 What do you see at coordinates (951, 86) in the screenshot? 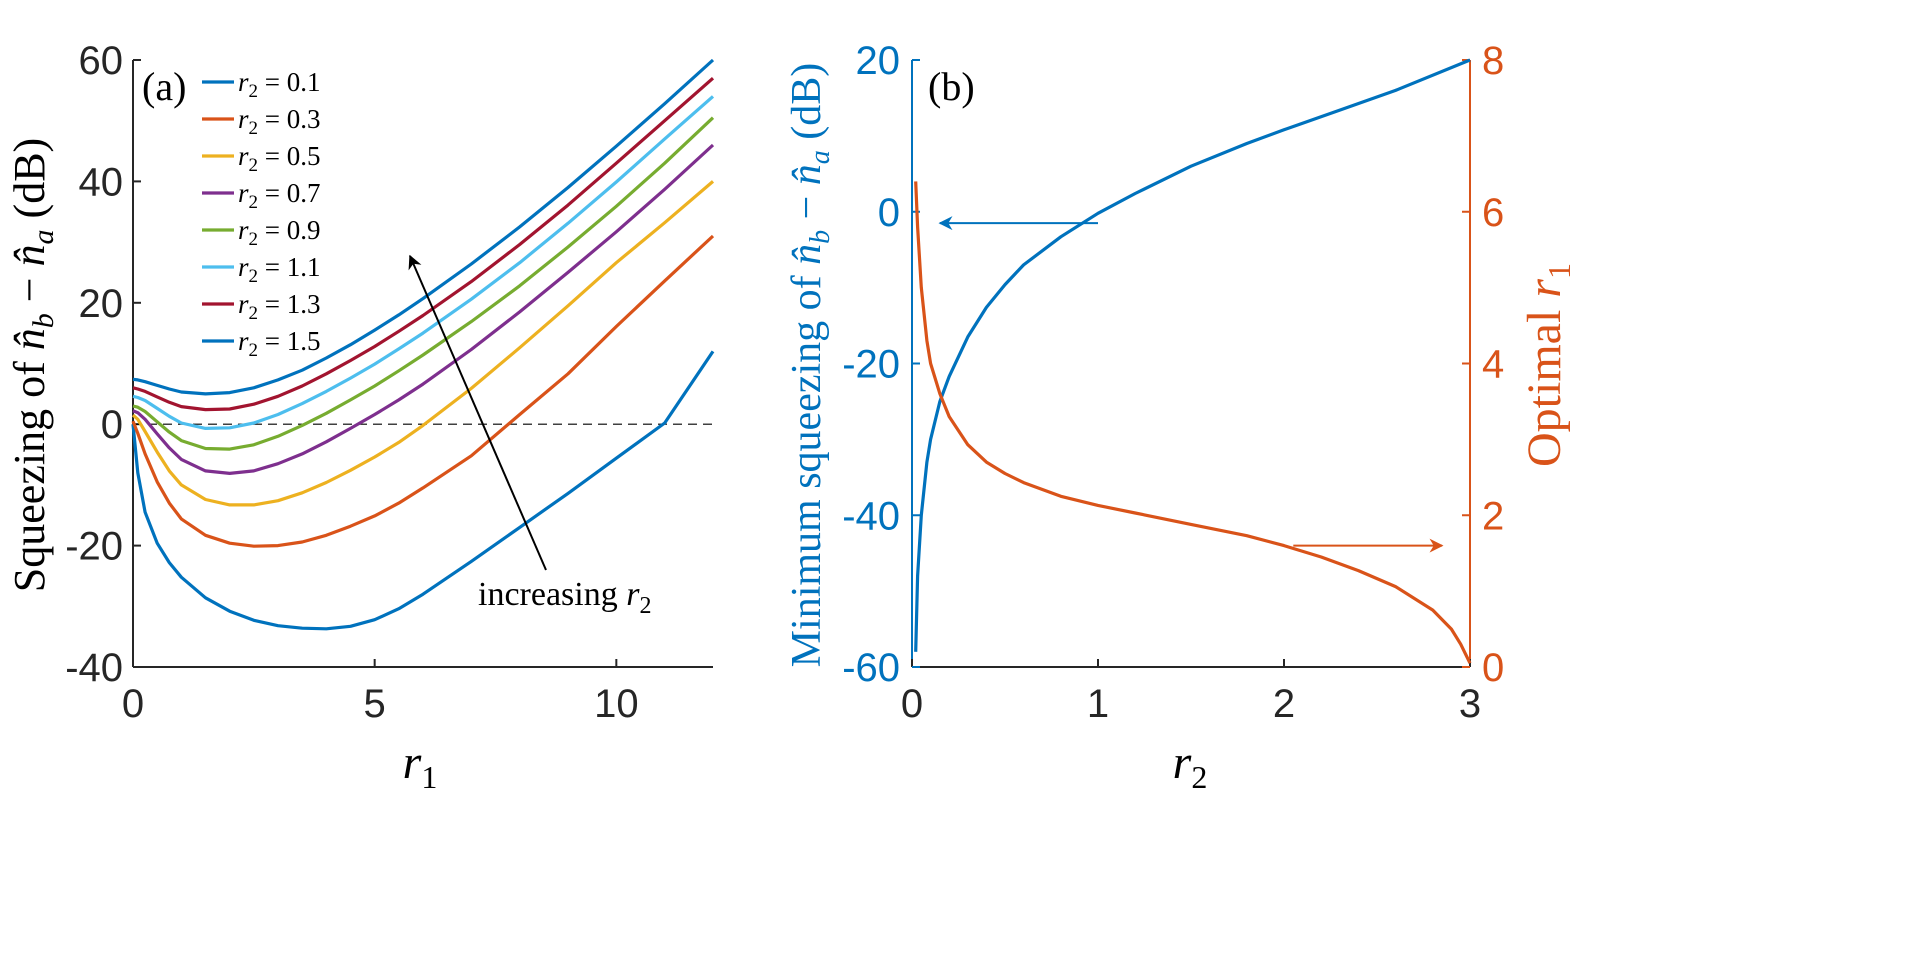
I see `panel-b-label: (b)` at bounding box center [951, 86].